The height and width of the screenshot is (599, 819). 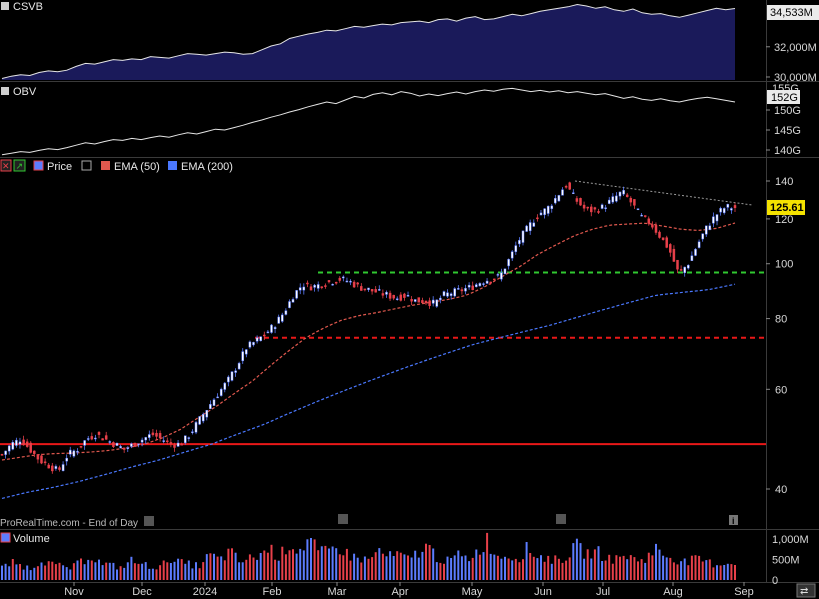 I want to click on x-tick-label: Jun, so click(x=543, y=592).